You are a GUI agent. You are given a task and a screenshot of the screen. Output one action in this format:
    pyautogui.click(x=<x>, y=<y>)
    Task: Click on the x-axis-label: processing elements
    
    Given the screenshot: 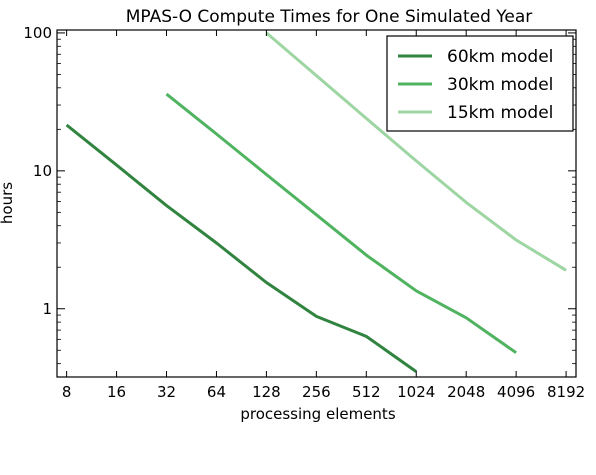 What is the action you would take?
    pyautogui.click(x=317, y=414)
    